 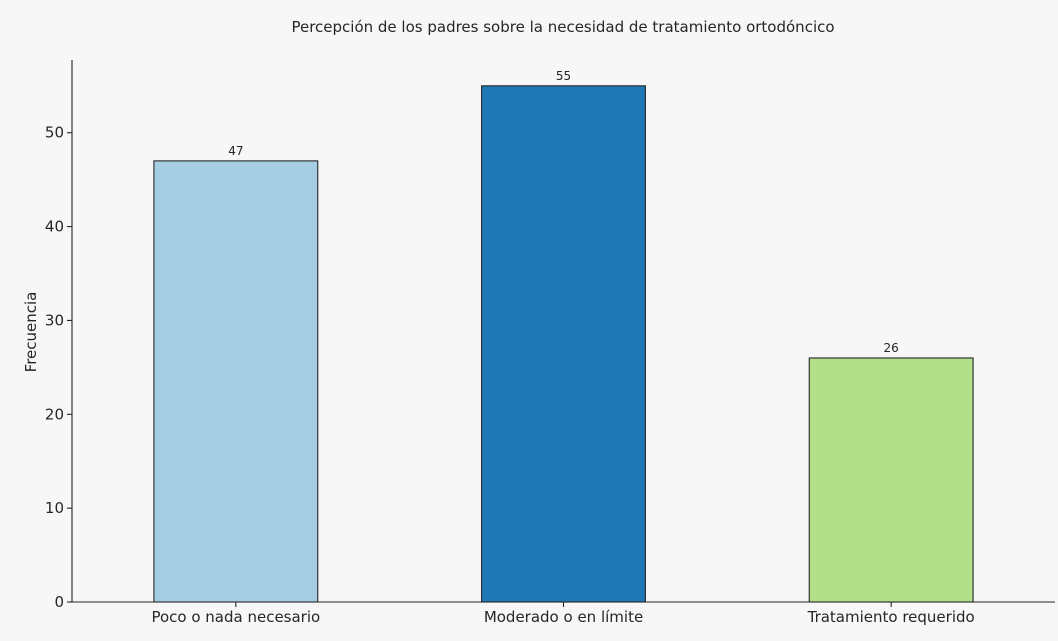 What do you see at coordinates (54, 227) in the screenshot?
I see `y-tick-label: 40` at bounding box center [54, 227].